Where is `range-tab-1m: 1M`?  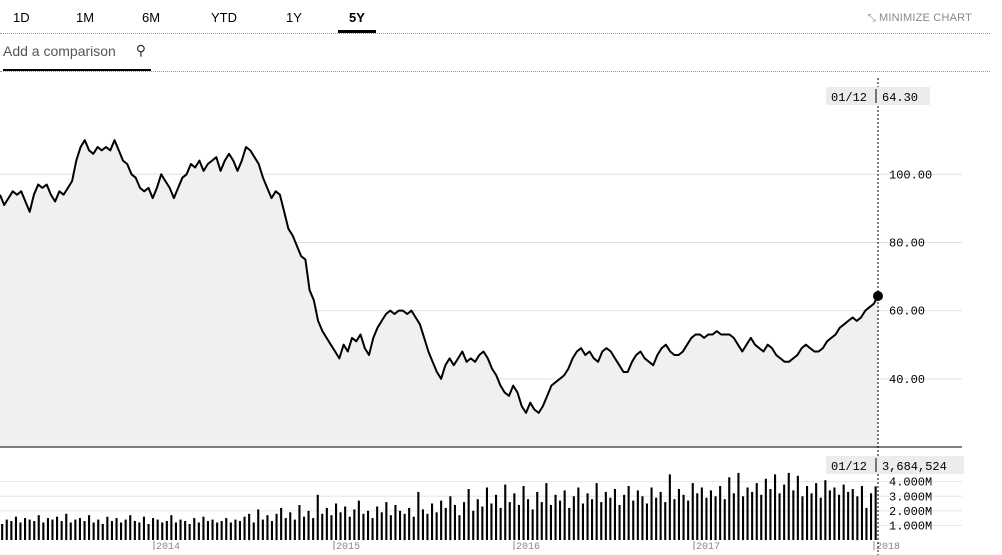 range-tab-1m: 1M is located at coordinates (85, 17).